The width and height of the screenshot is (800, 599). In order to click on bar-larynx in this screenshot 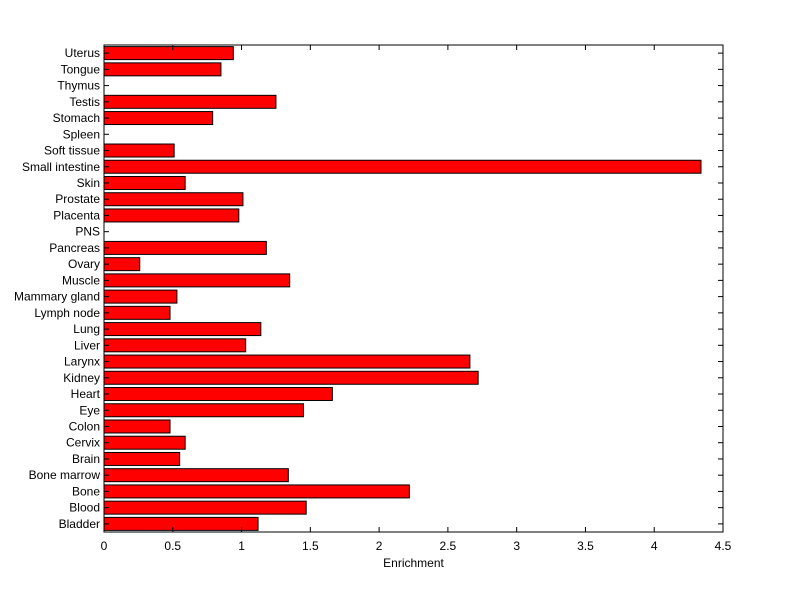, I will do `click(287, 361)`.